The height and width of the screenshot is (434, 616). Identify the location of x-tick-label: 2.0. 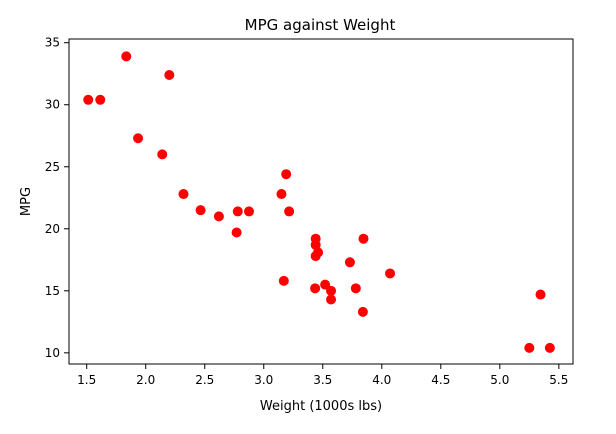
(145, 380).